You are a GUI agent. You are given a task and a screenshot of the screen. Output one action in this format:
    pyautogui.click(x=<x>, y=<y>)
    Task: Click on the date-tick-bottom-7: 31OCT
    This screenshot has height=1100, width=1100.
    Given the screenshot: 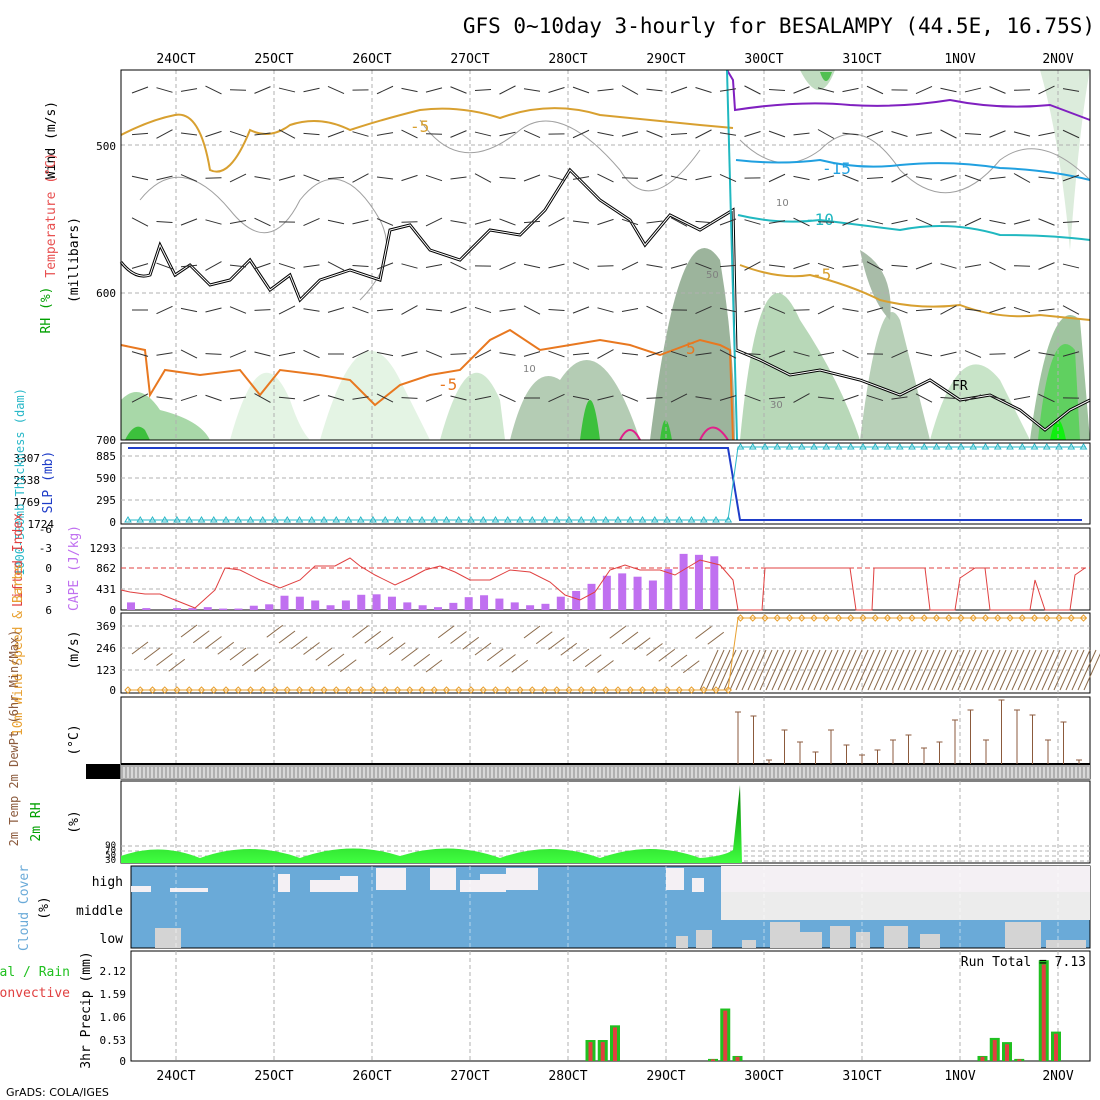 What is the action you would take?
    pyautogui.click(x=861, y=1076)
    